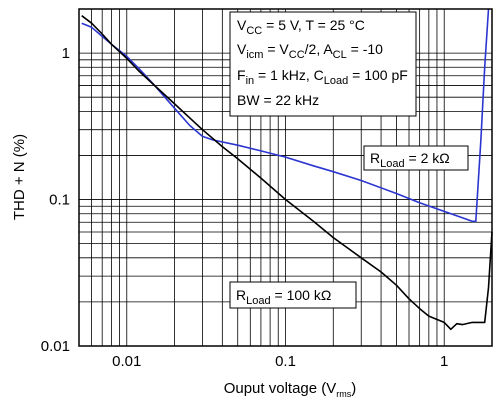 This screenshot has height=405, width=499. What do you see at coordinates (19, 177) in the screenshot?
I see `y-axis-label: THD + N (%)` at bounding box center [19, 177].